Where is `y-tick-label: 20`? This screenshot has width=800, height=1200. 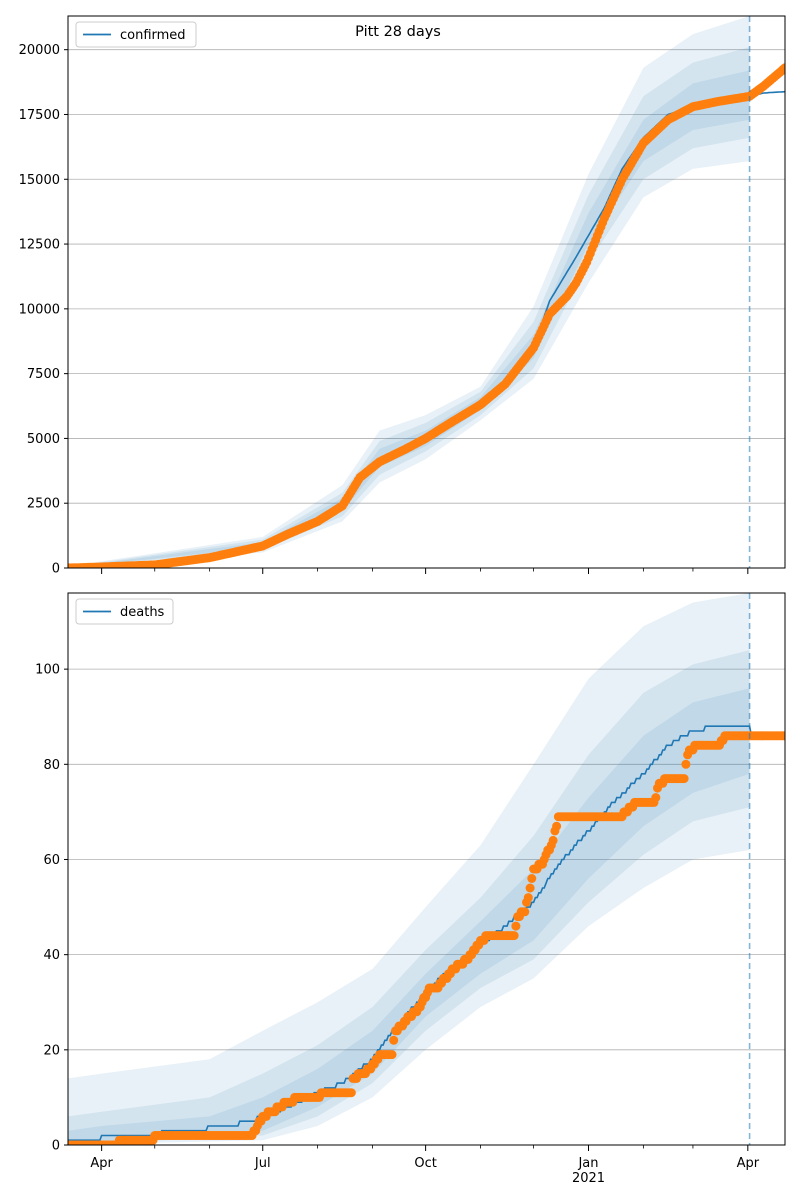 y-tick-label: 20 is located at coordinates (51, 1050).